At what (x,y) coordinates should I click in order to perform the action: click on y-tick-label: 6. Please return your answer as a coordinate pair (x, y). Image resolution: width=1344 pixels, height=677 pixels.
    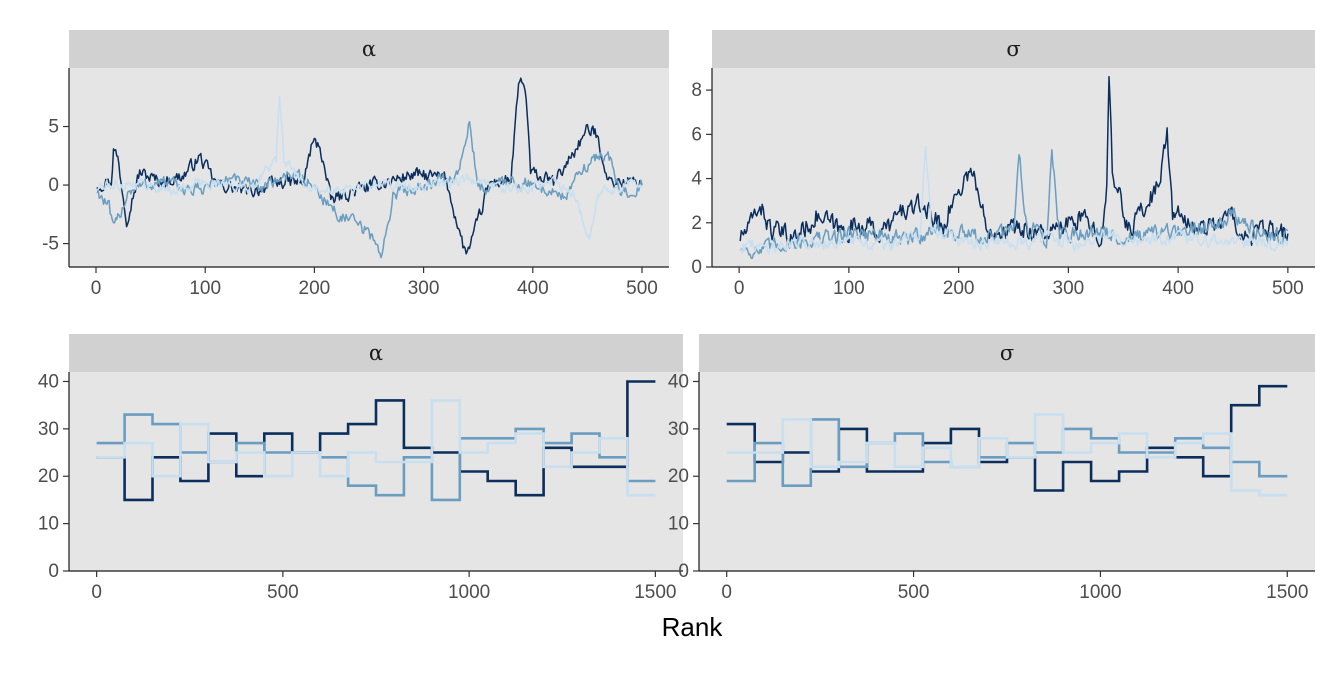
    Looking at the image, I should click on (696, 134).